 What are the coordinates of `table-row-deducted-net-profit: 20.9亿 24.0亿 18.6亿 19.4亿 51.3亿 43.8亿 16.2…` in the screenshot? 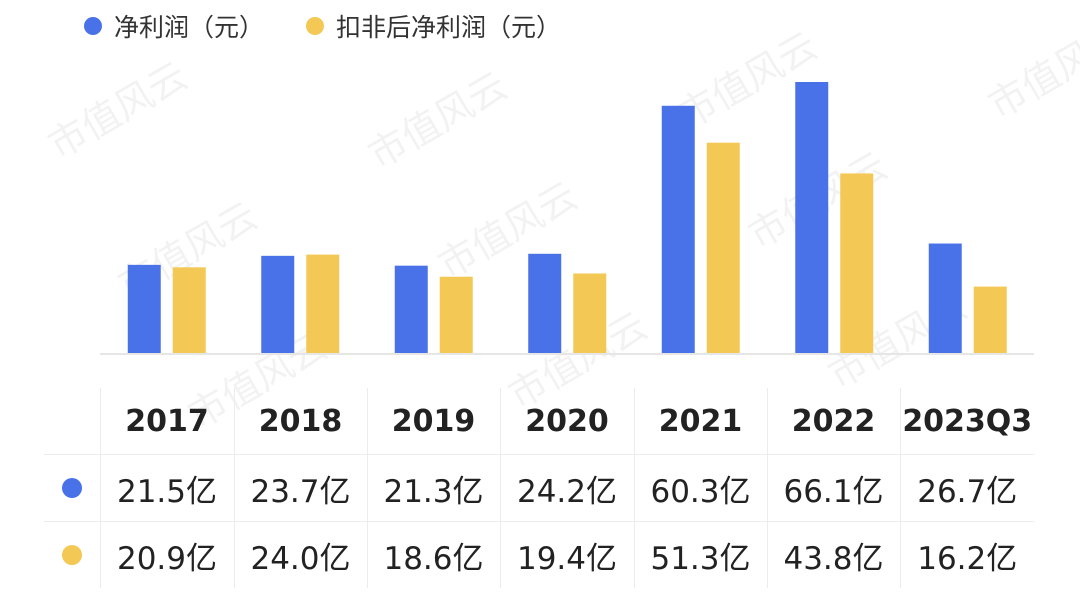 It's located at (539, 554).